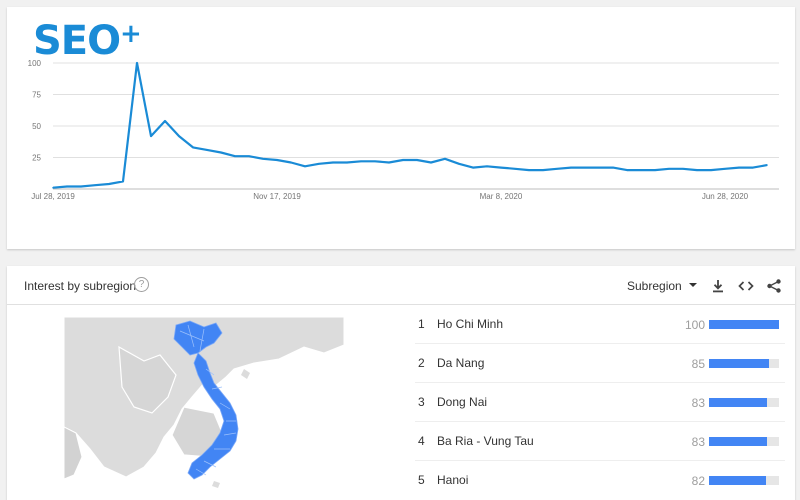 This screenshot has width=800, height=500. What do you see at coordinates (460, 363) in the screenshot?
I see `list-item-name: Da Nang` at bounding box center [460, 363].